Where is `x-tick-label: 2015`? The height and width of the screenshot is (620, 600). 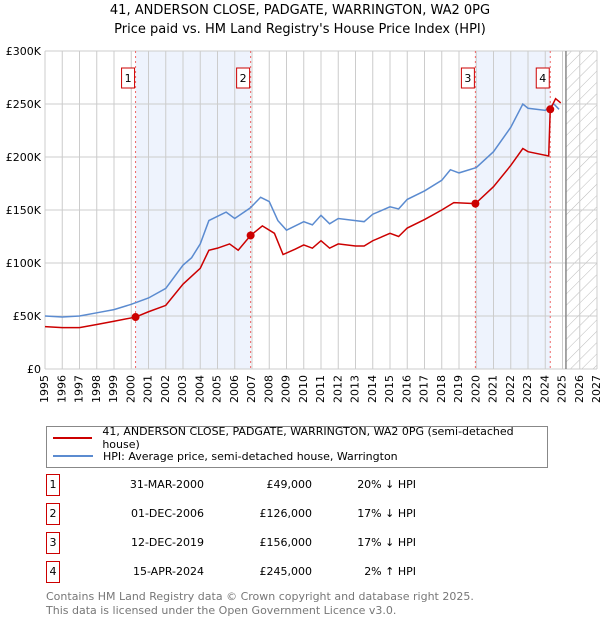 x-tick-label: 2015 is located at coordinates (389, 389).